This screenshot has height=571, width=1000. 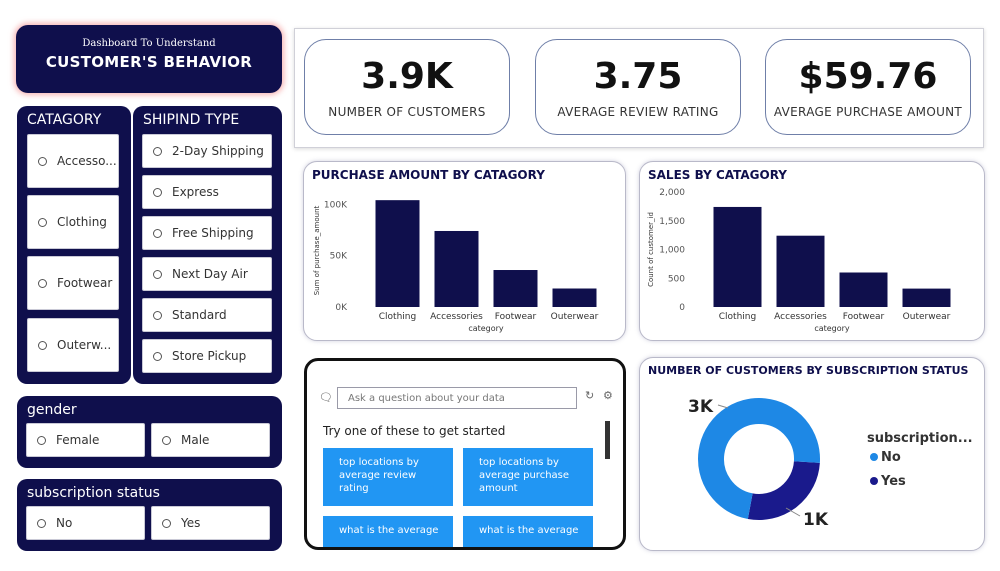 I want to click on subscription-slicer: subscription status No Yes, so click(x=149, y=515).